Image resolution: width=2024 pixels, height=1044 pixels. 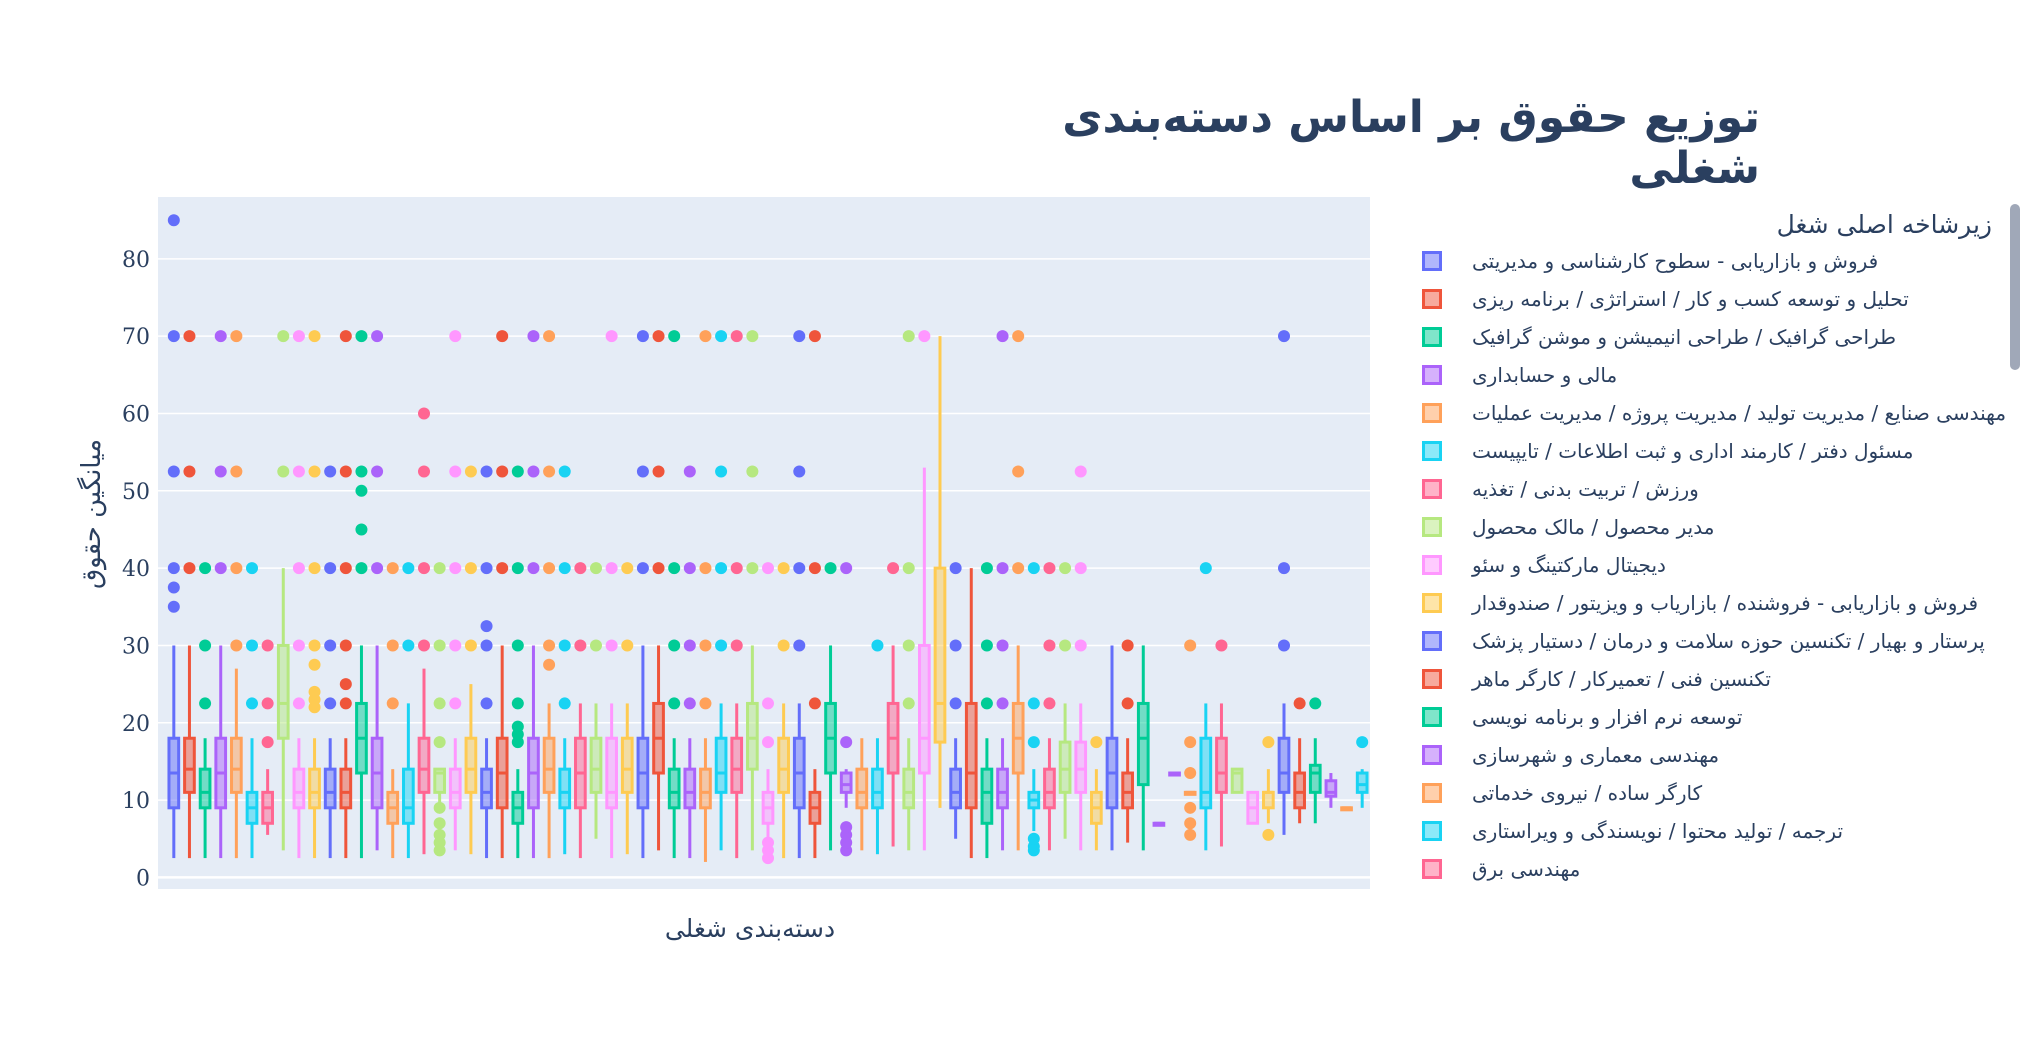 What do you see at coordinates (2015, 287) in the screenshot?
I see `legend-scrollbar` at bounding box center [2015, 287].